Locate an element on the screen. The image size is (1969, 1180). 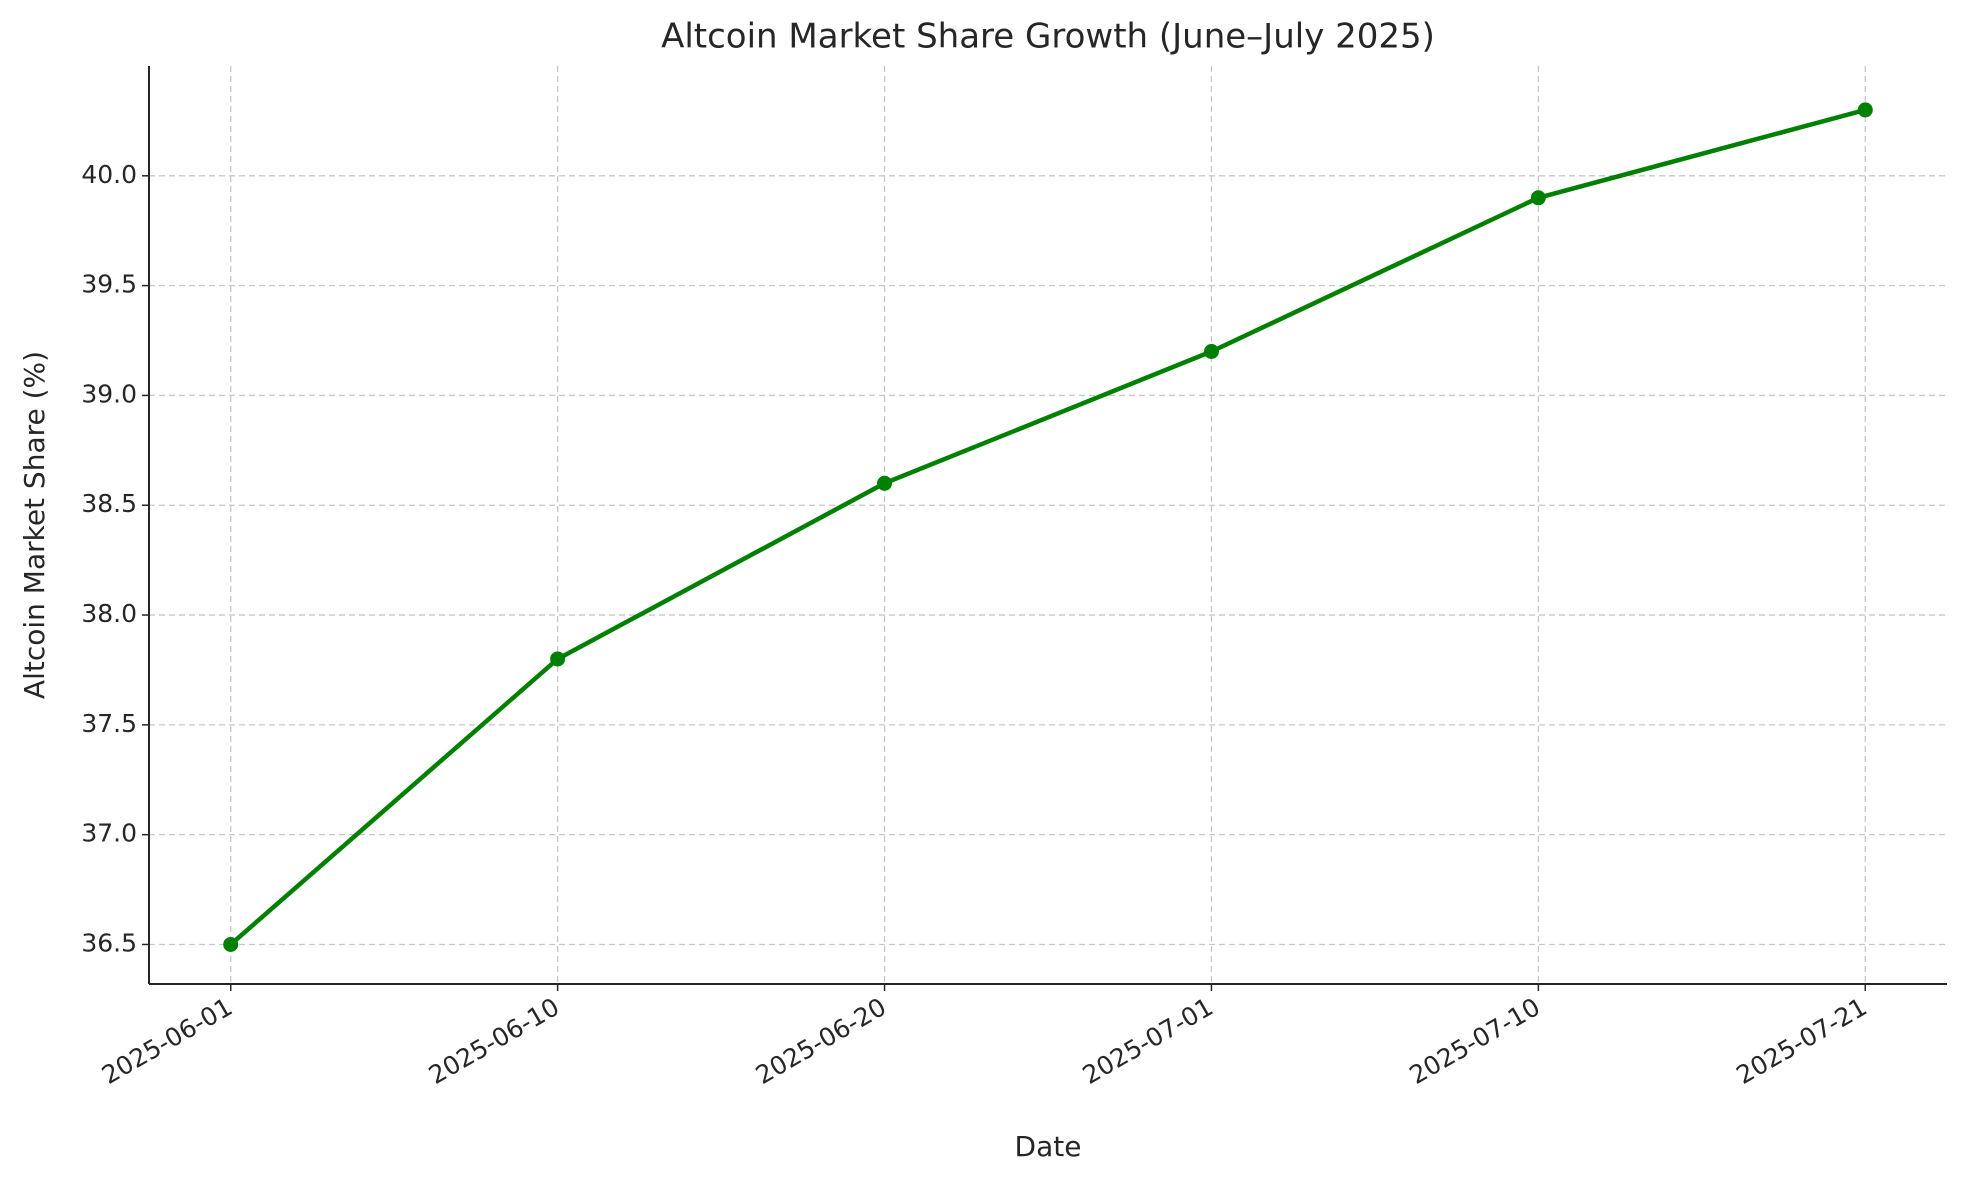
y-tick-label: 39.0 is located at coordinates (109, 393).